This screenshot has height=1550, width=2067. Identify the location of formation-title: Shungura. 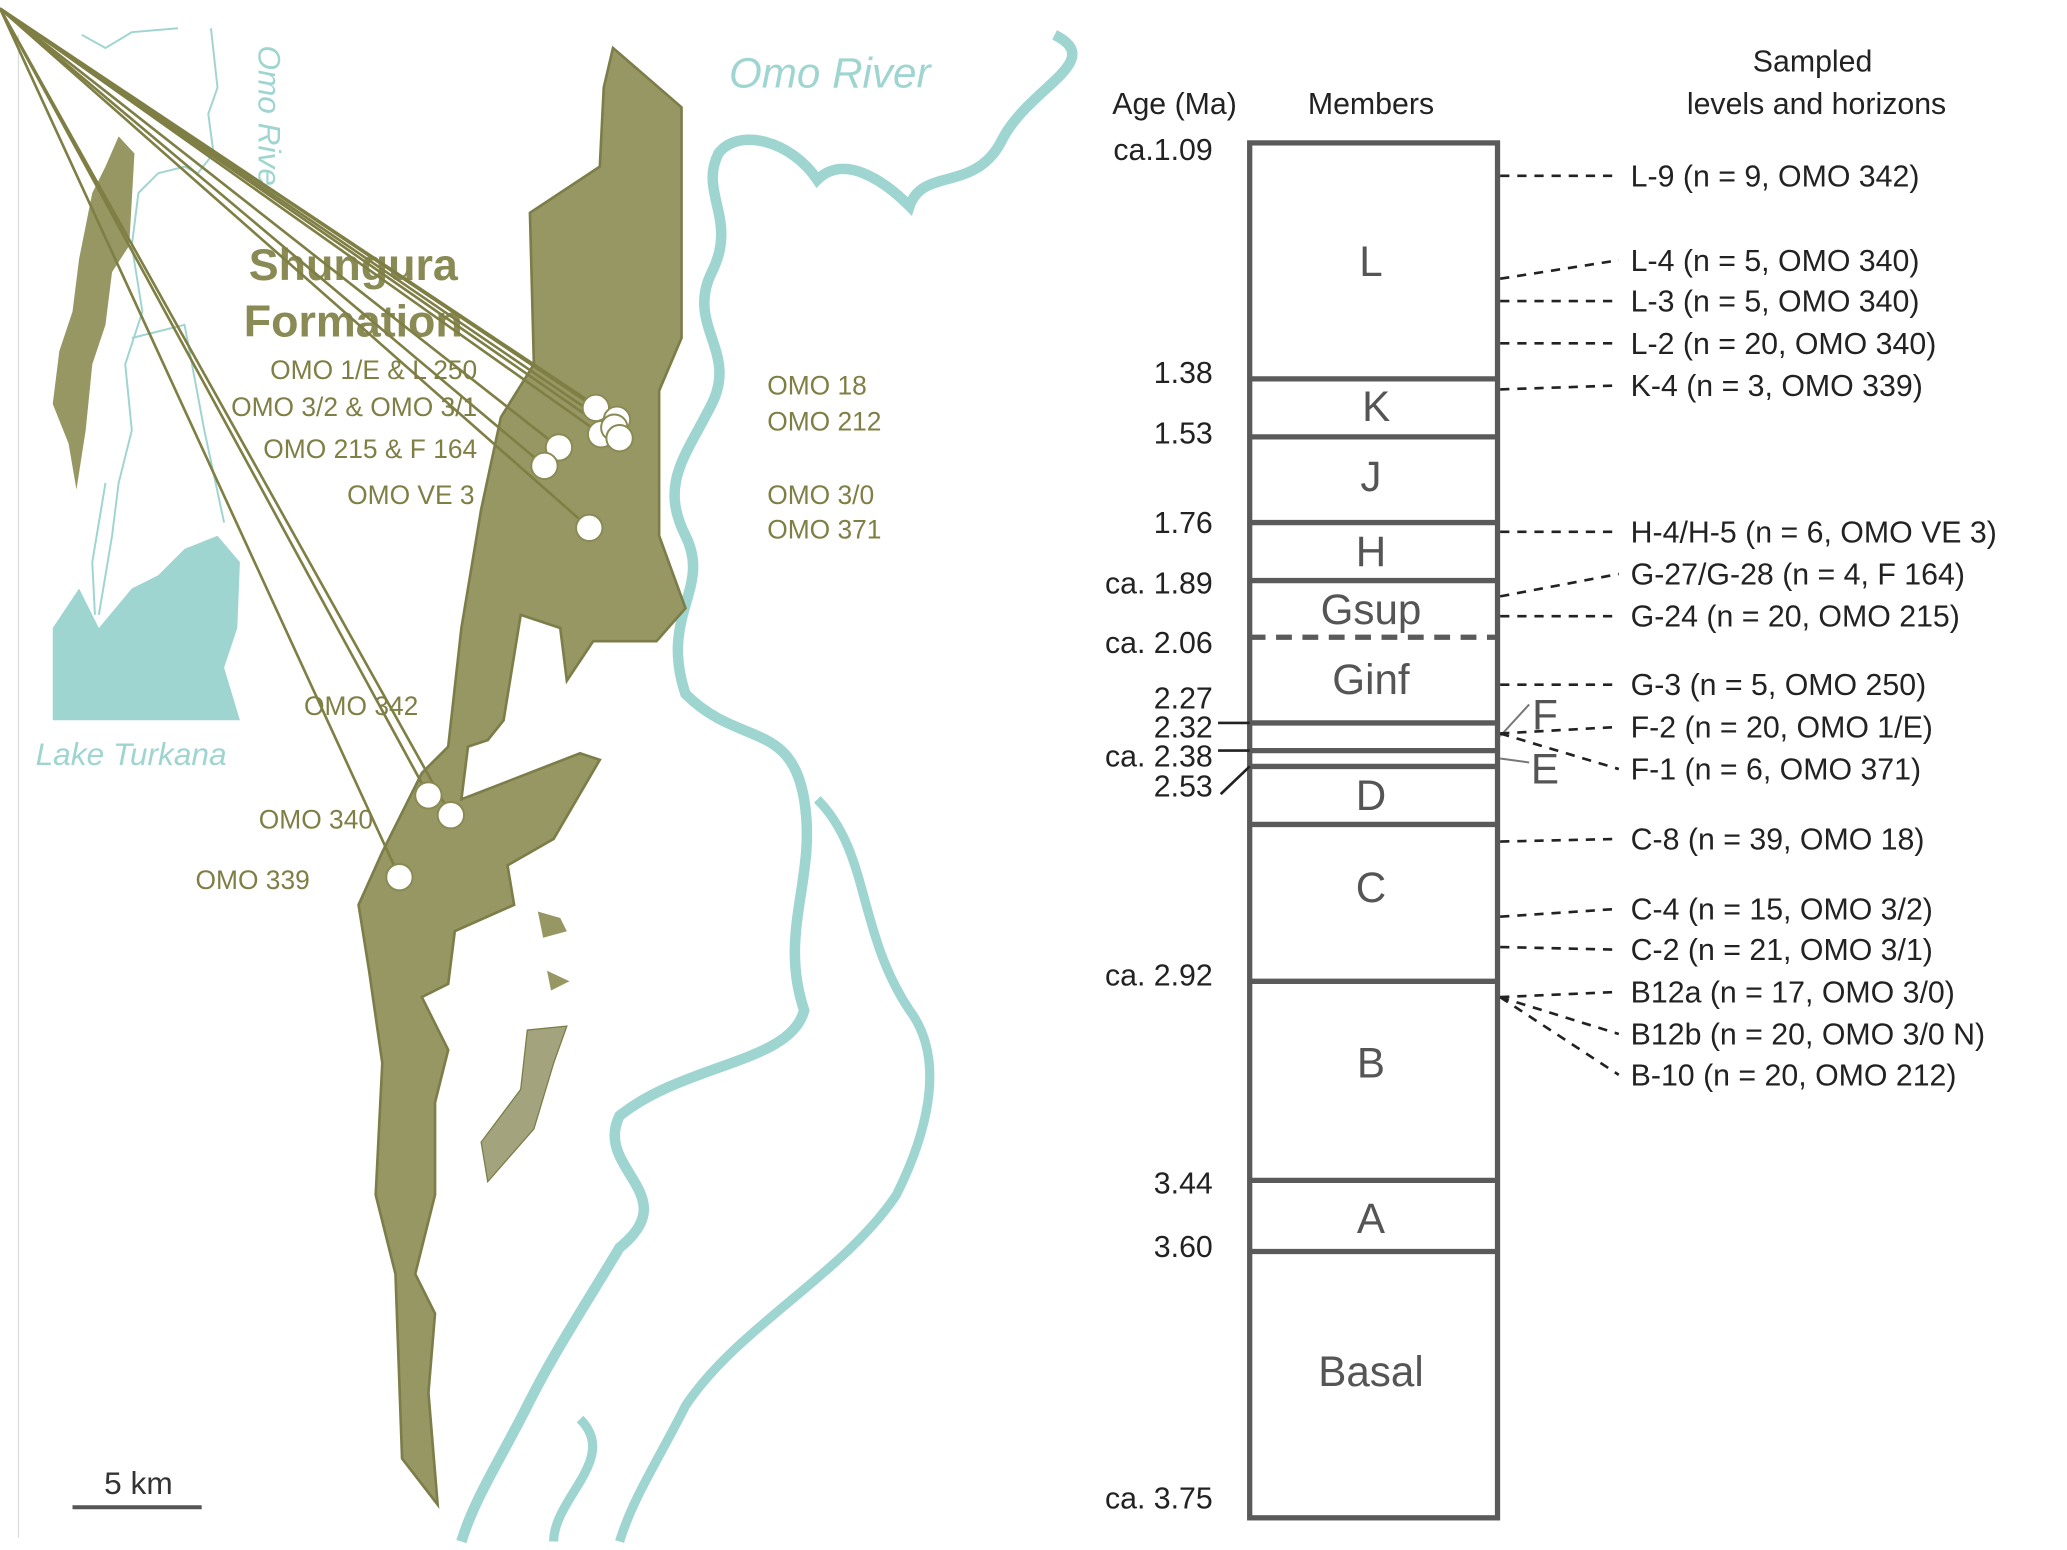
(354, 265).